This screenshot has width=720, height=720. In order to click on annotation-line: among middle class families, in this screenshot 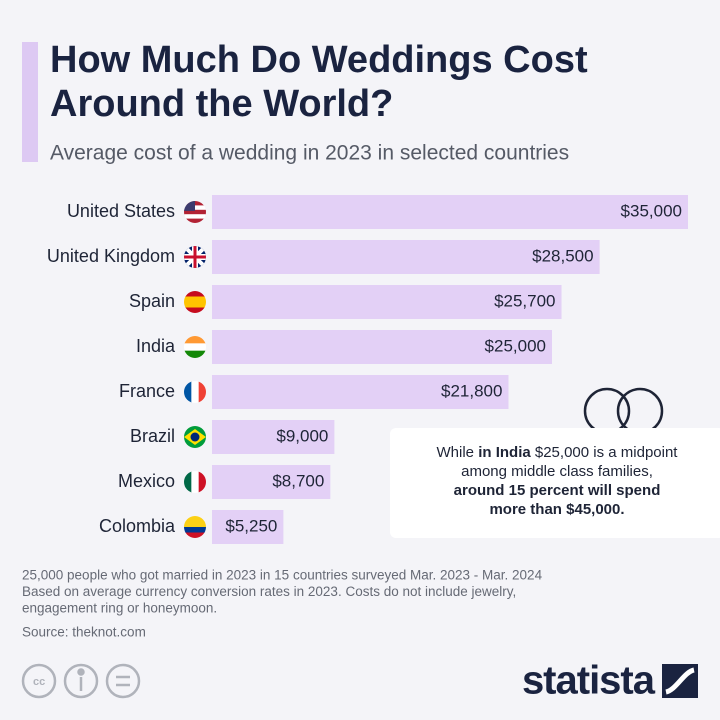, I will do `click(557, 471)`.